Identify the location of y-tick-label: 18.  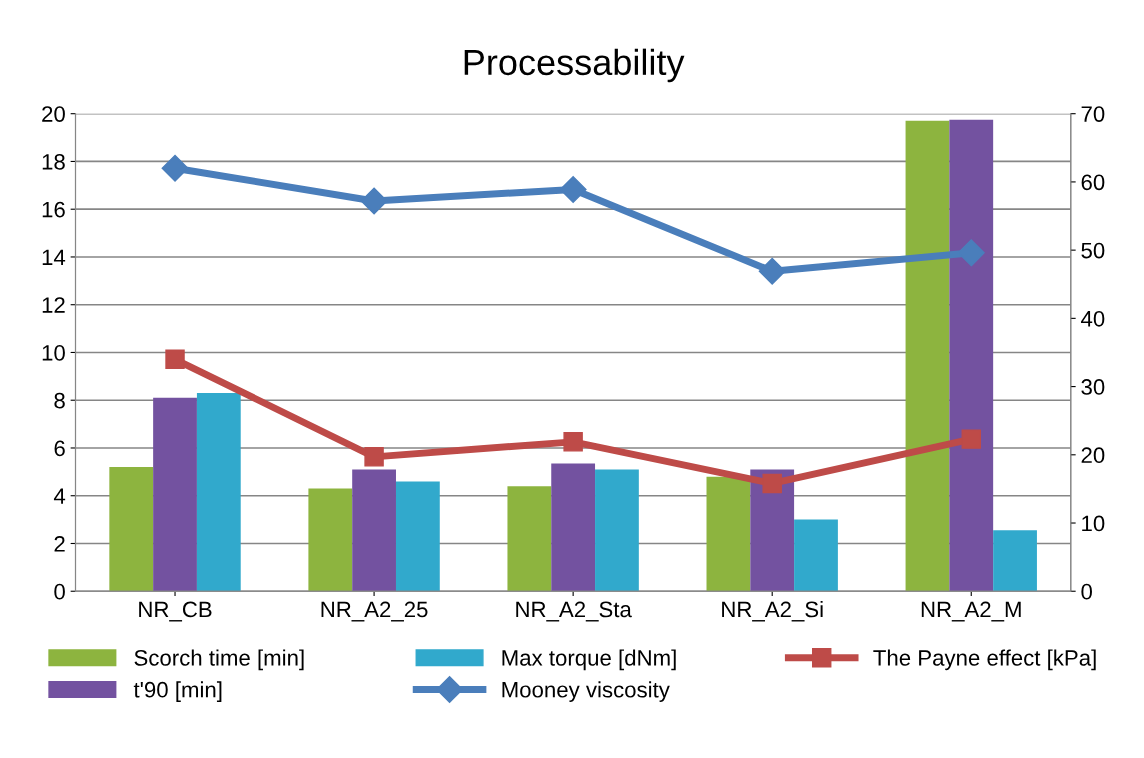
(53, 161).